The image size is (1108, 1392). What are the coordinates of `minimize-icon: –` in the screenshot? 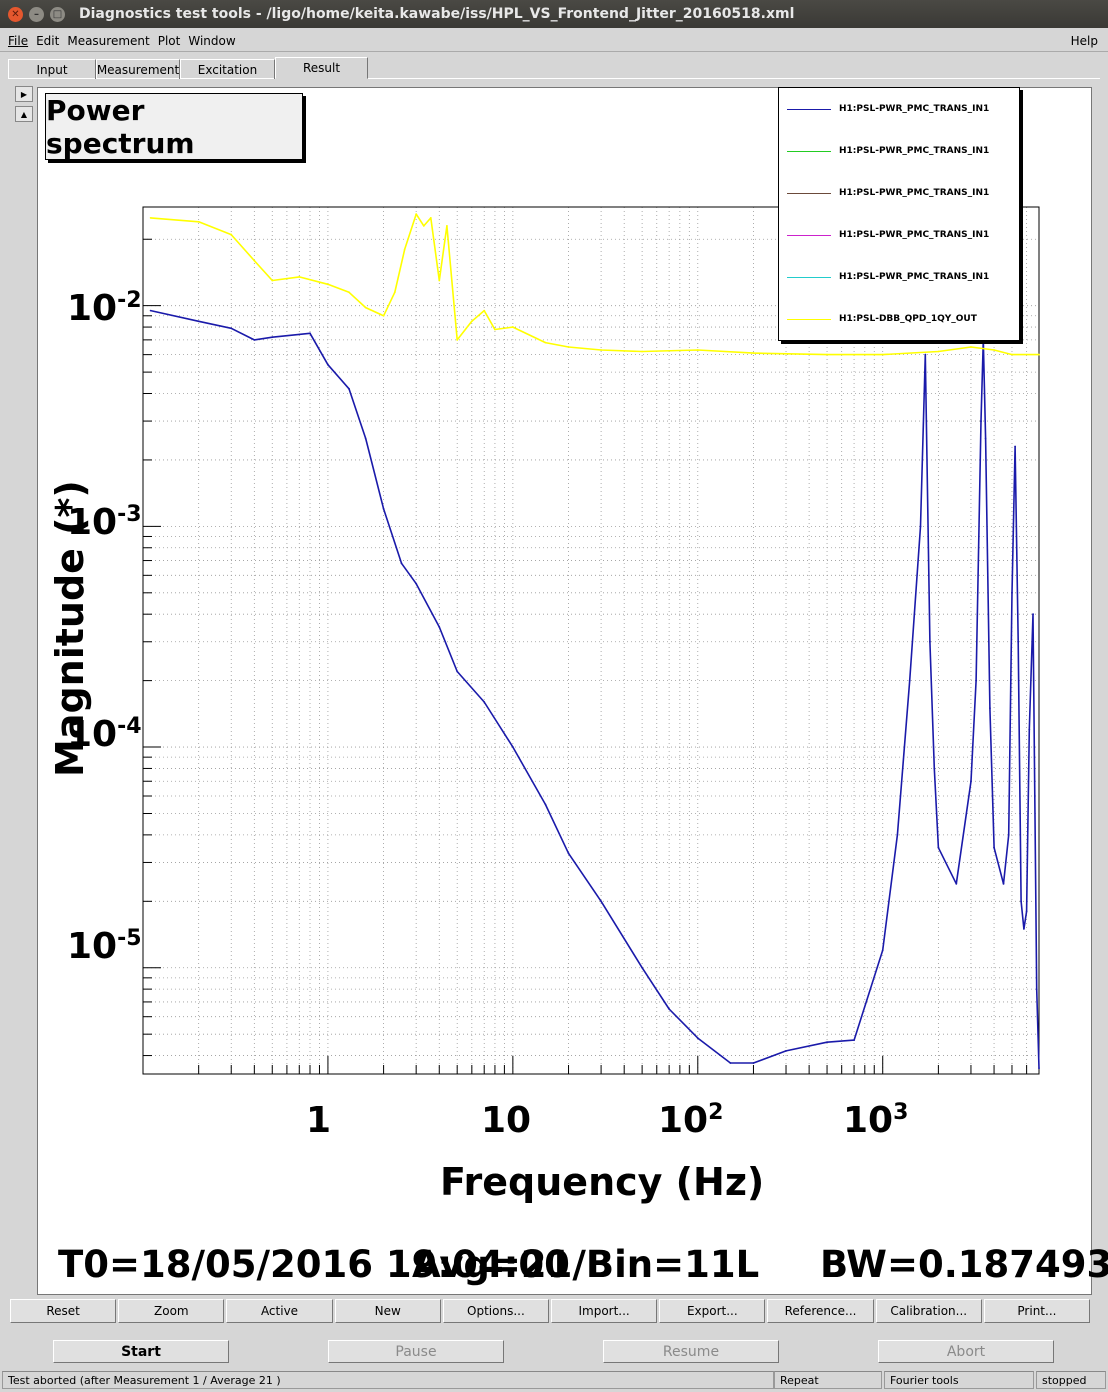 It's located at (36, 14).